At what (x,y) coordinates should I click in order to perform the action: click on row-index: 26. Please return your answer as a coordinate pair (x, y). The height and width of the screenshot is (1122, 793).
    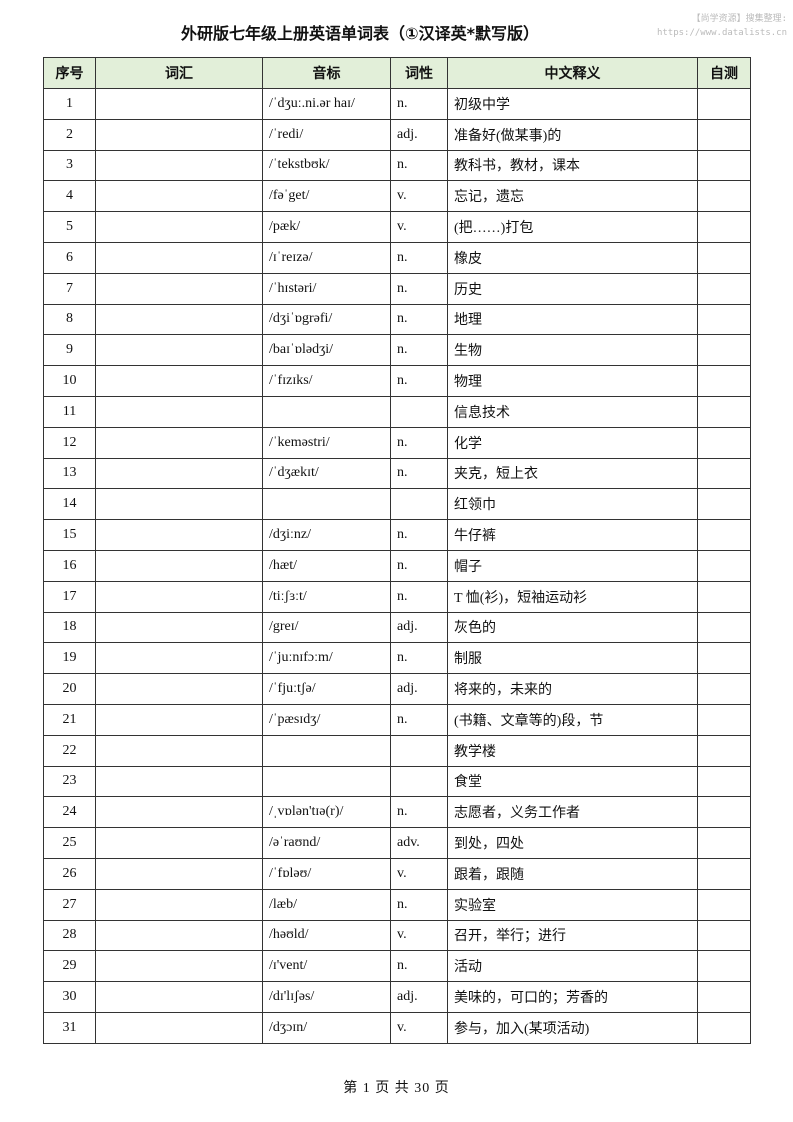
    Looking at the image, I should click on (69, 873).